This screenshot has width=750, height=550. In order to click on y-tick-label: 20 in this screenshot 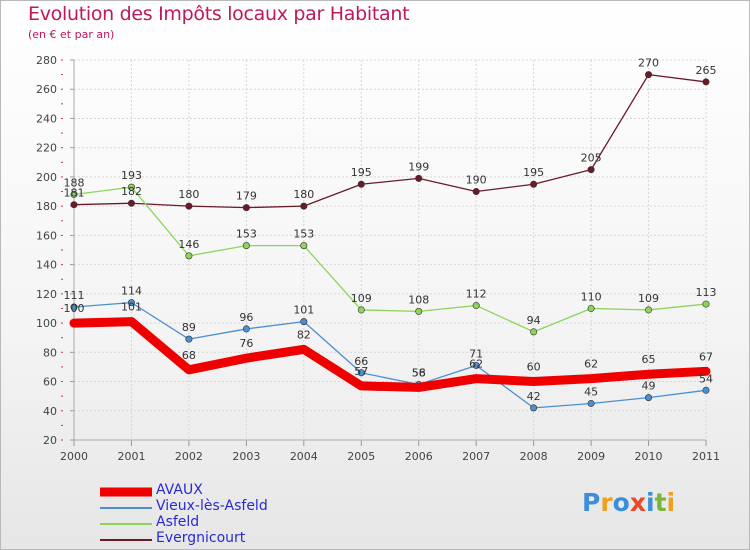, I will do `click(50, 440)`.